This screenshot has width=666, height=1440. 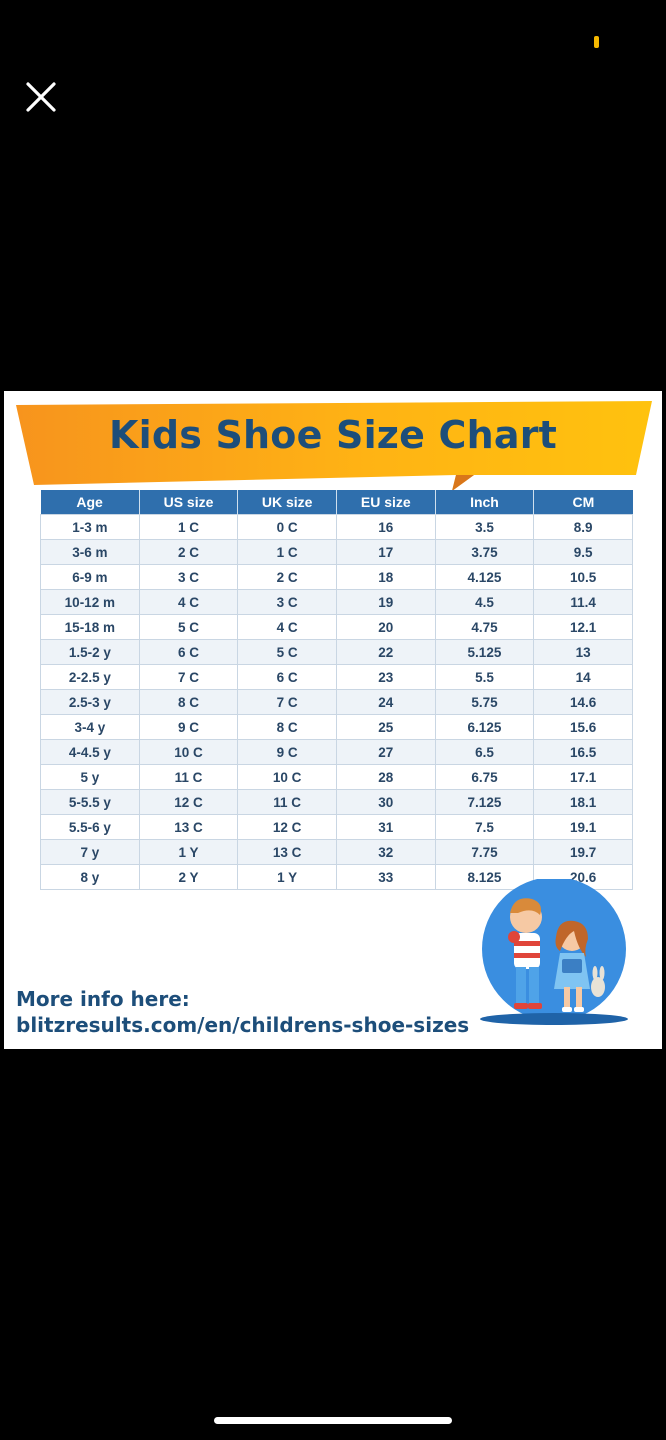 What do you see at coordinates (385, 652) in the screenshot?
I see `table-cell: 22` at bounding box center [385, 652].